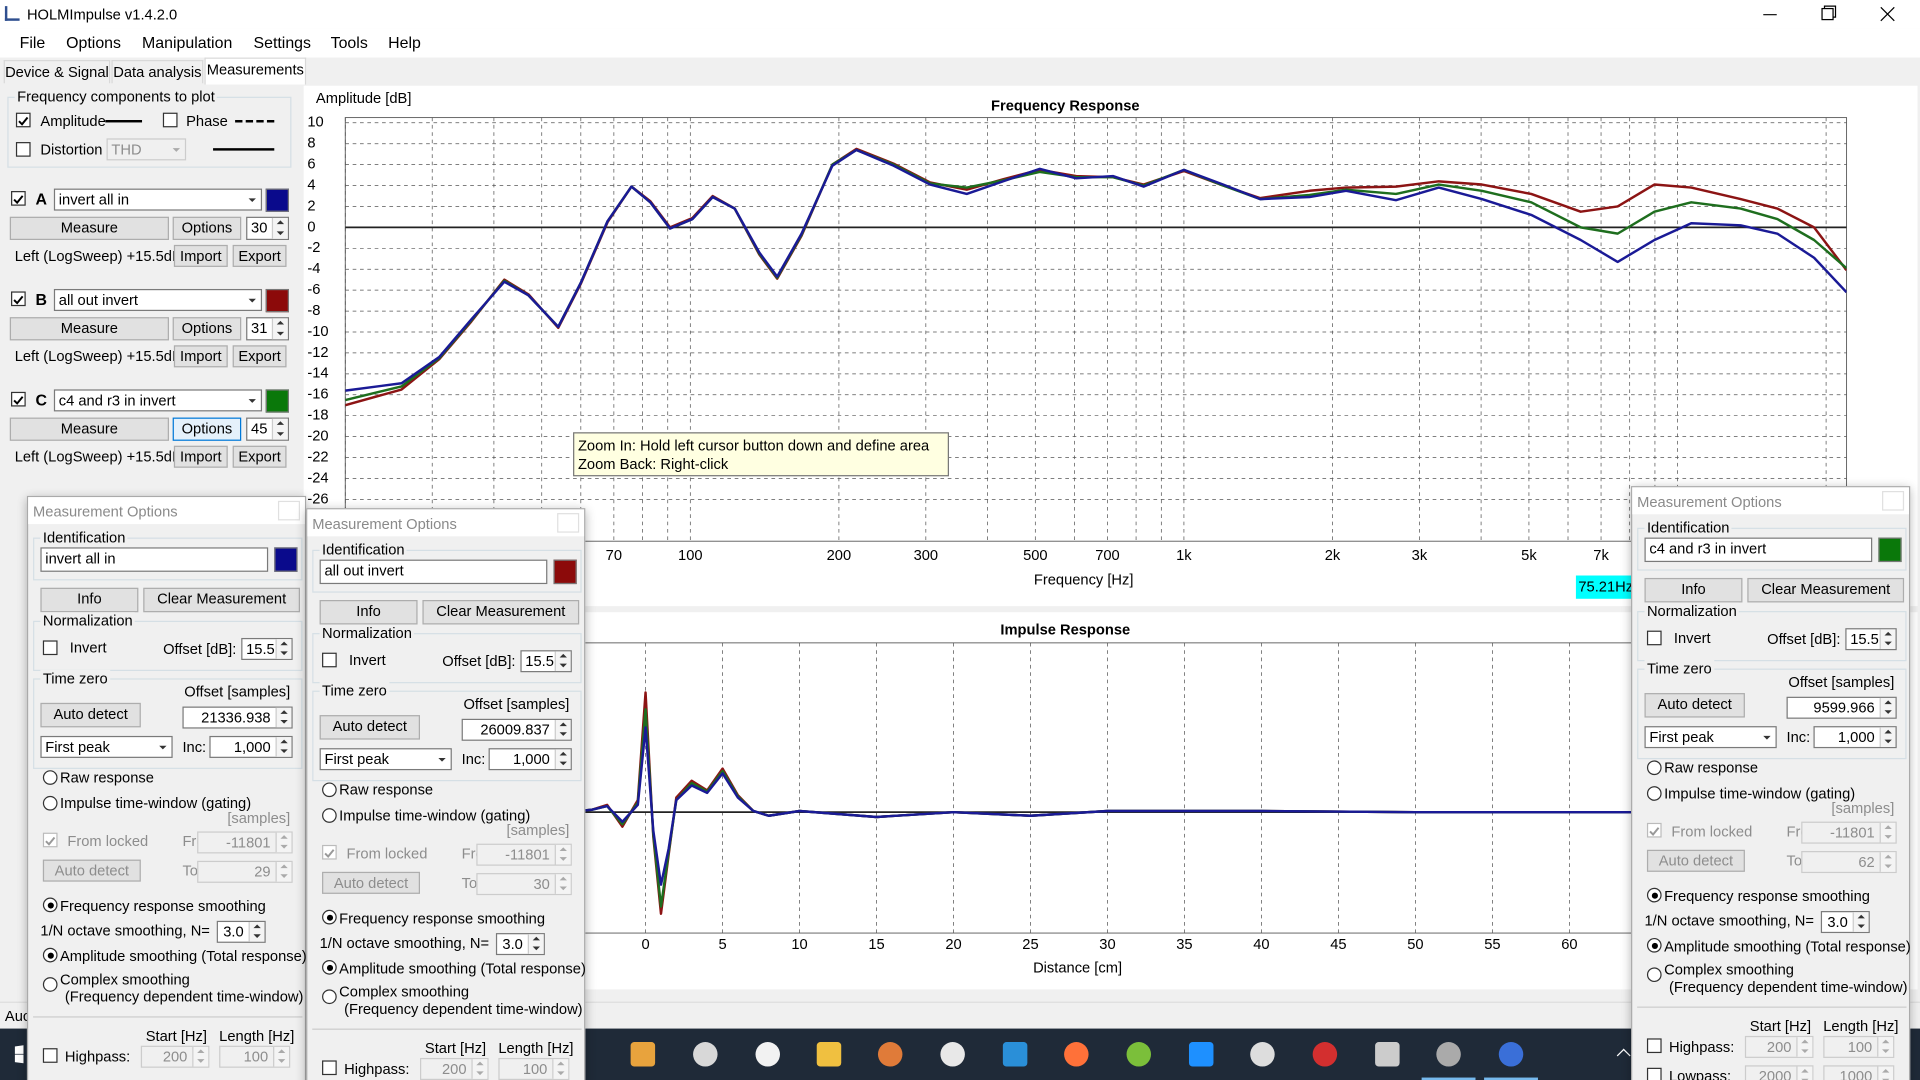 Image resolution: width=1920 pixels, height=1080 pixels. Describe the element at coordinates (516, 729) in the screenshot. I see `offset-samples: 26009.837` at that location.